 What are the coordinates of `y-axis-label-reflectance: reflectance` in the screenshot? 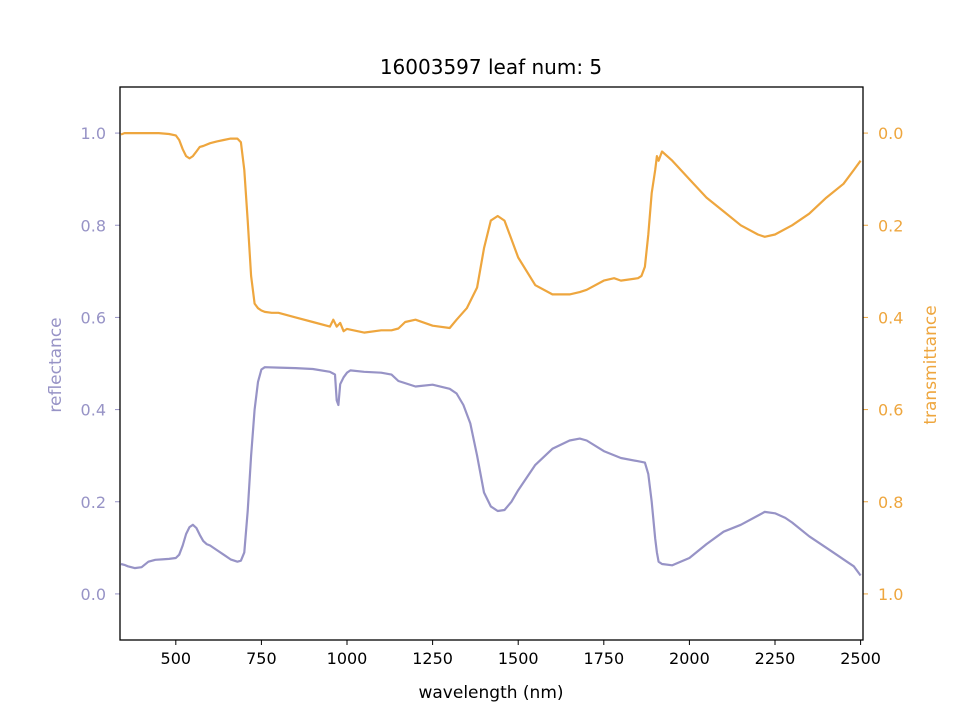 It's located at (56, 364).